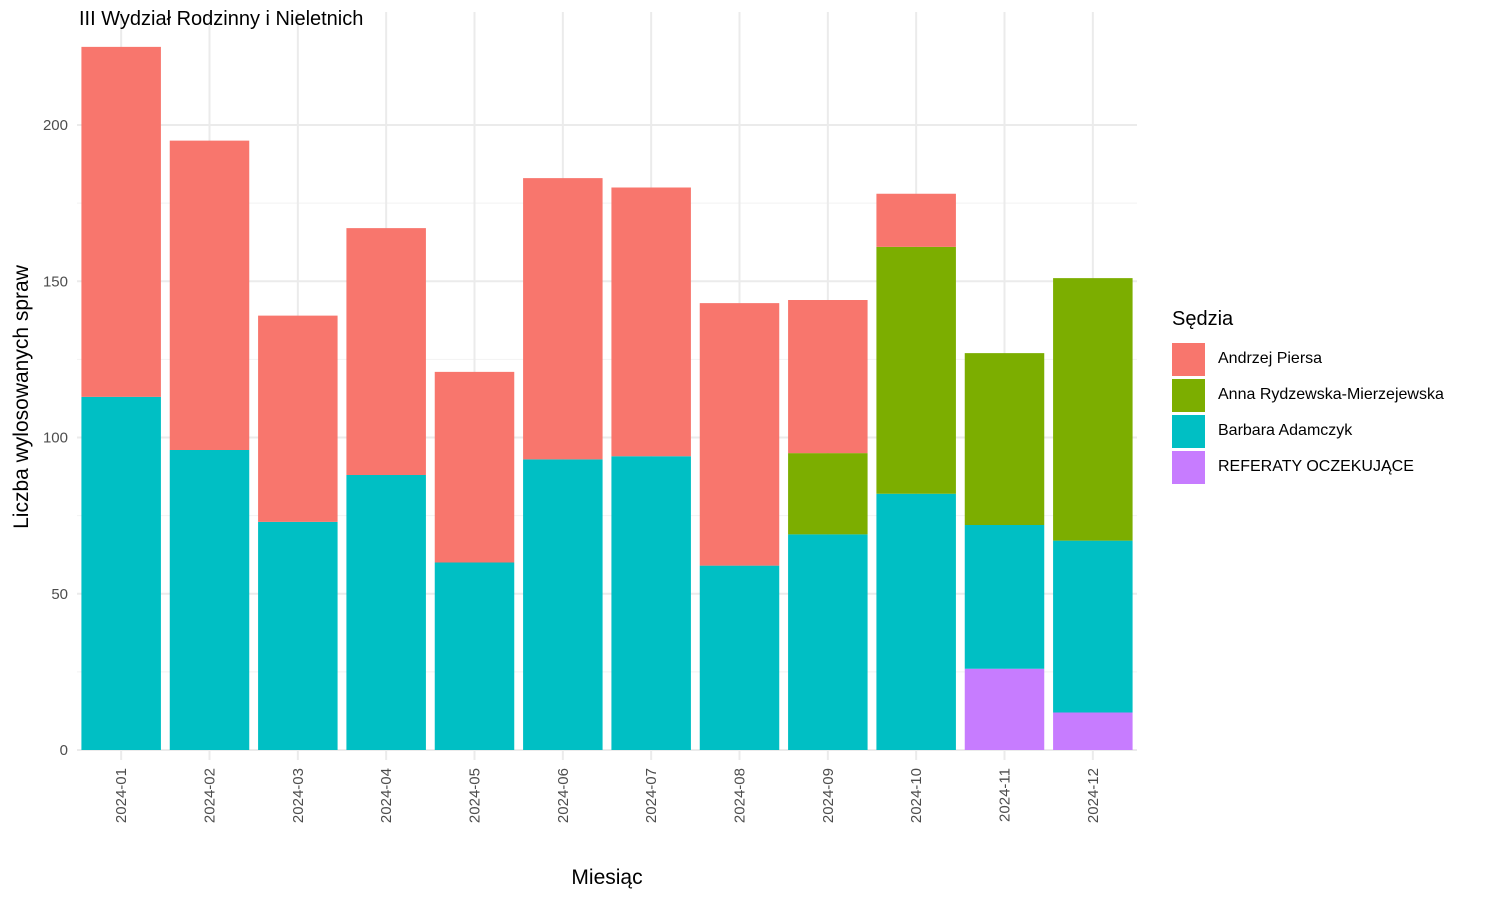  I want to click on y-tick-label: 0, so click(64, 750).